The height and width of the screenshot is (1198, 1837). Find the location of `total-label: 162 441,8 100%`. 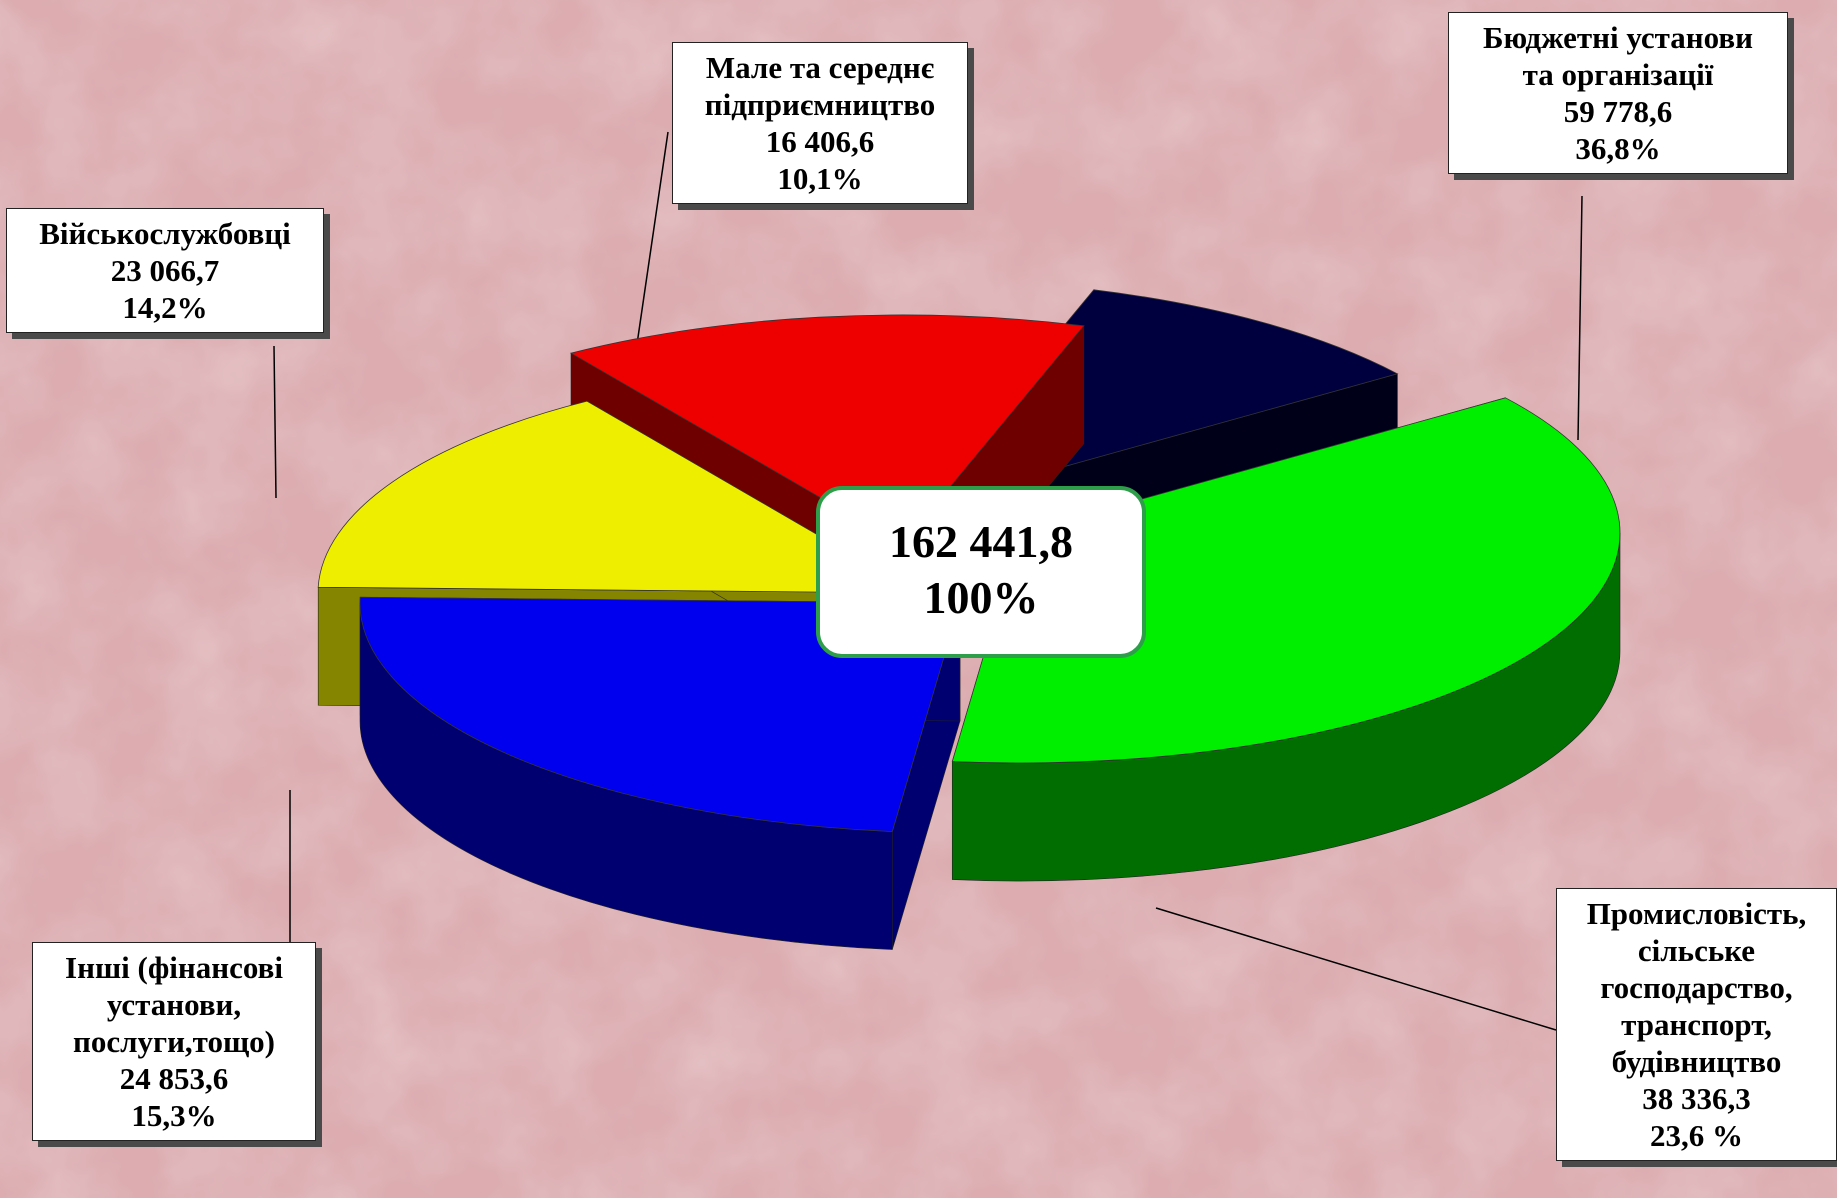

total-label: 162 441,8 100% is located at coordinates (981, 572).